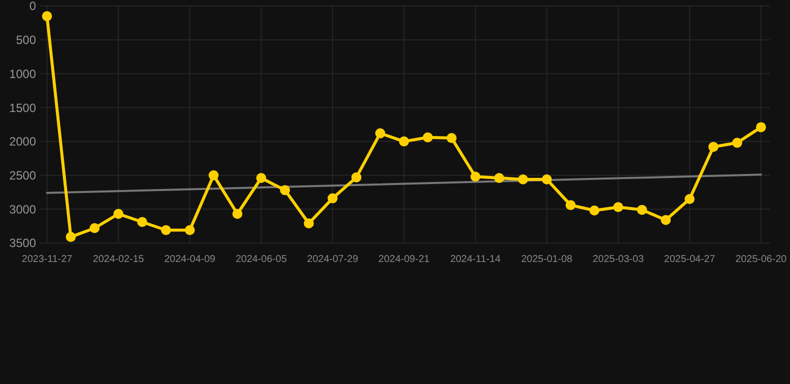 The width and height of the screenshot is (790, 384). I want to click on y-tick-label: 0, so click(32, 7).